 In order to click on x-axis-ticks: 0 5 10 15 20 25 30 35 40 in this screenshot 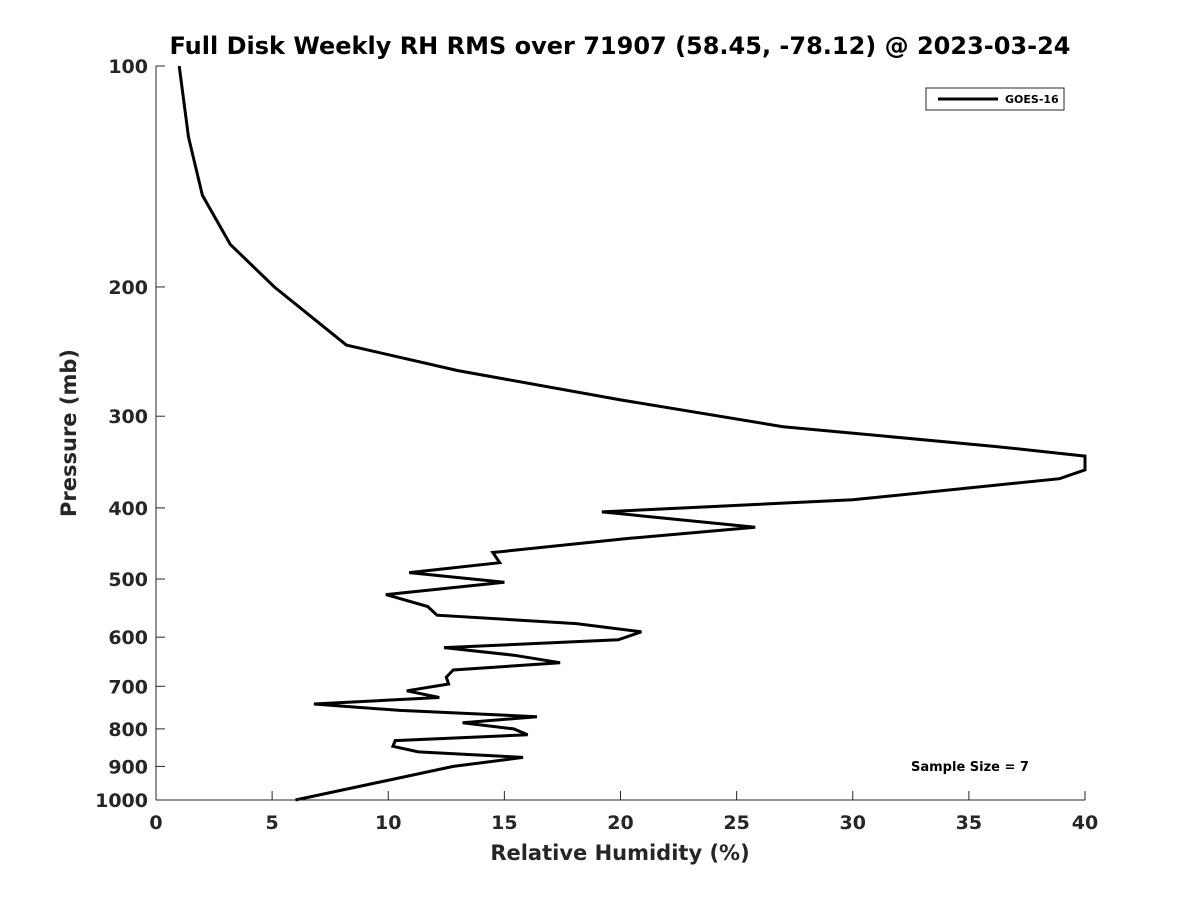, I will do `click(623, 812)`.